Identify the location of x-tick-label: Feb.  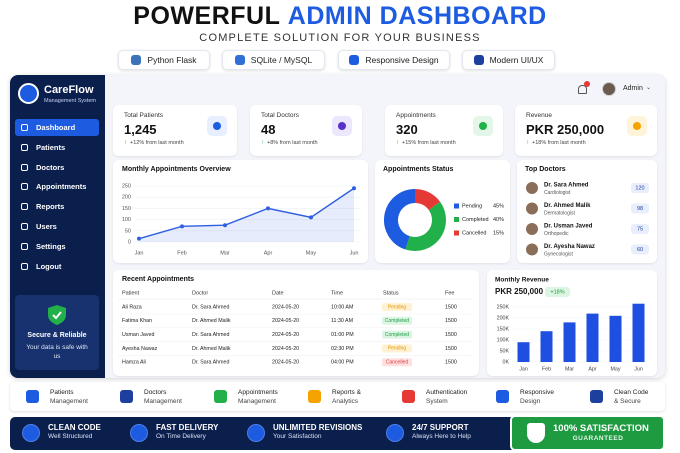
(181, 253).